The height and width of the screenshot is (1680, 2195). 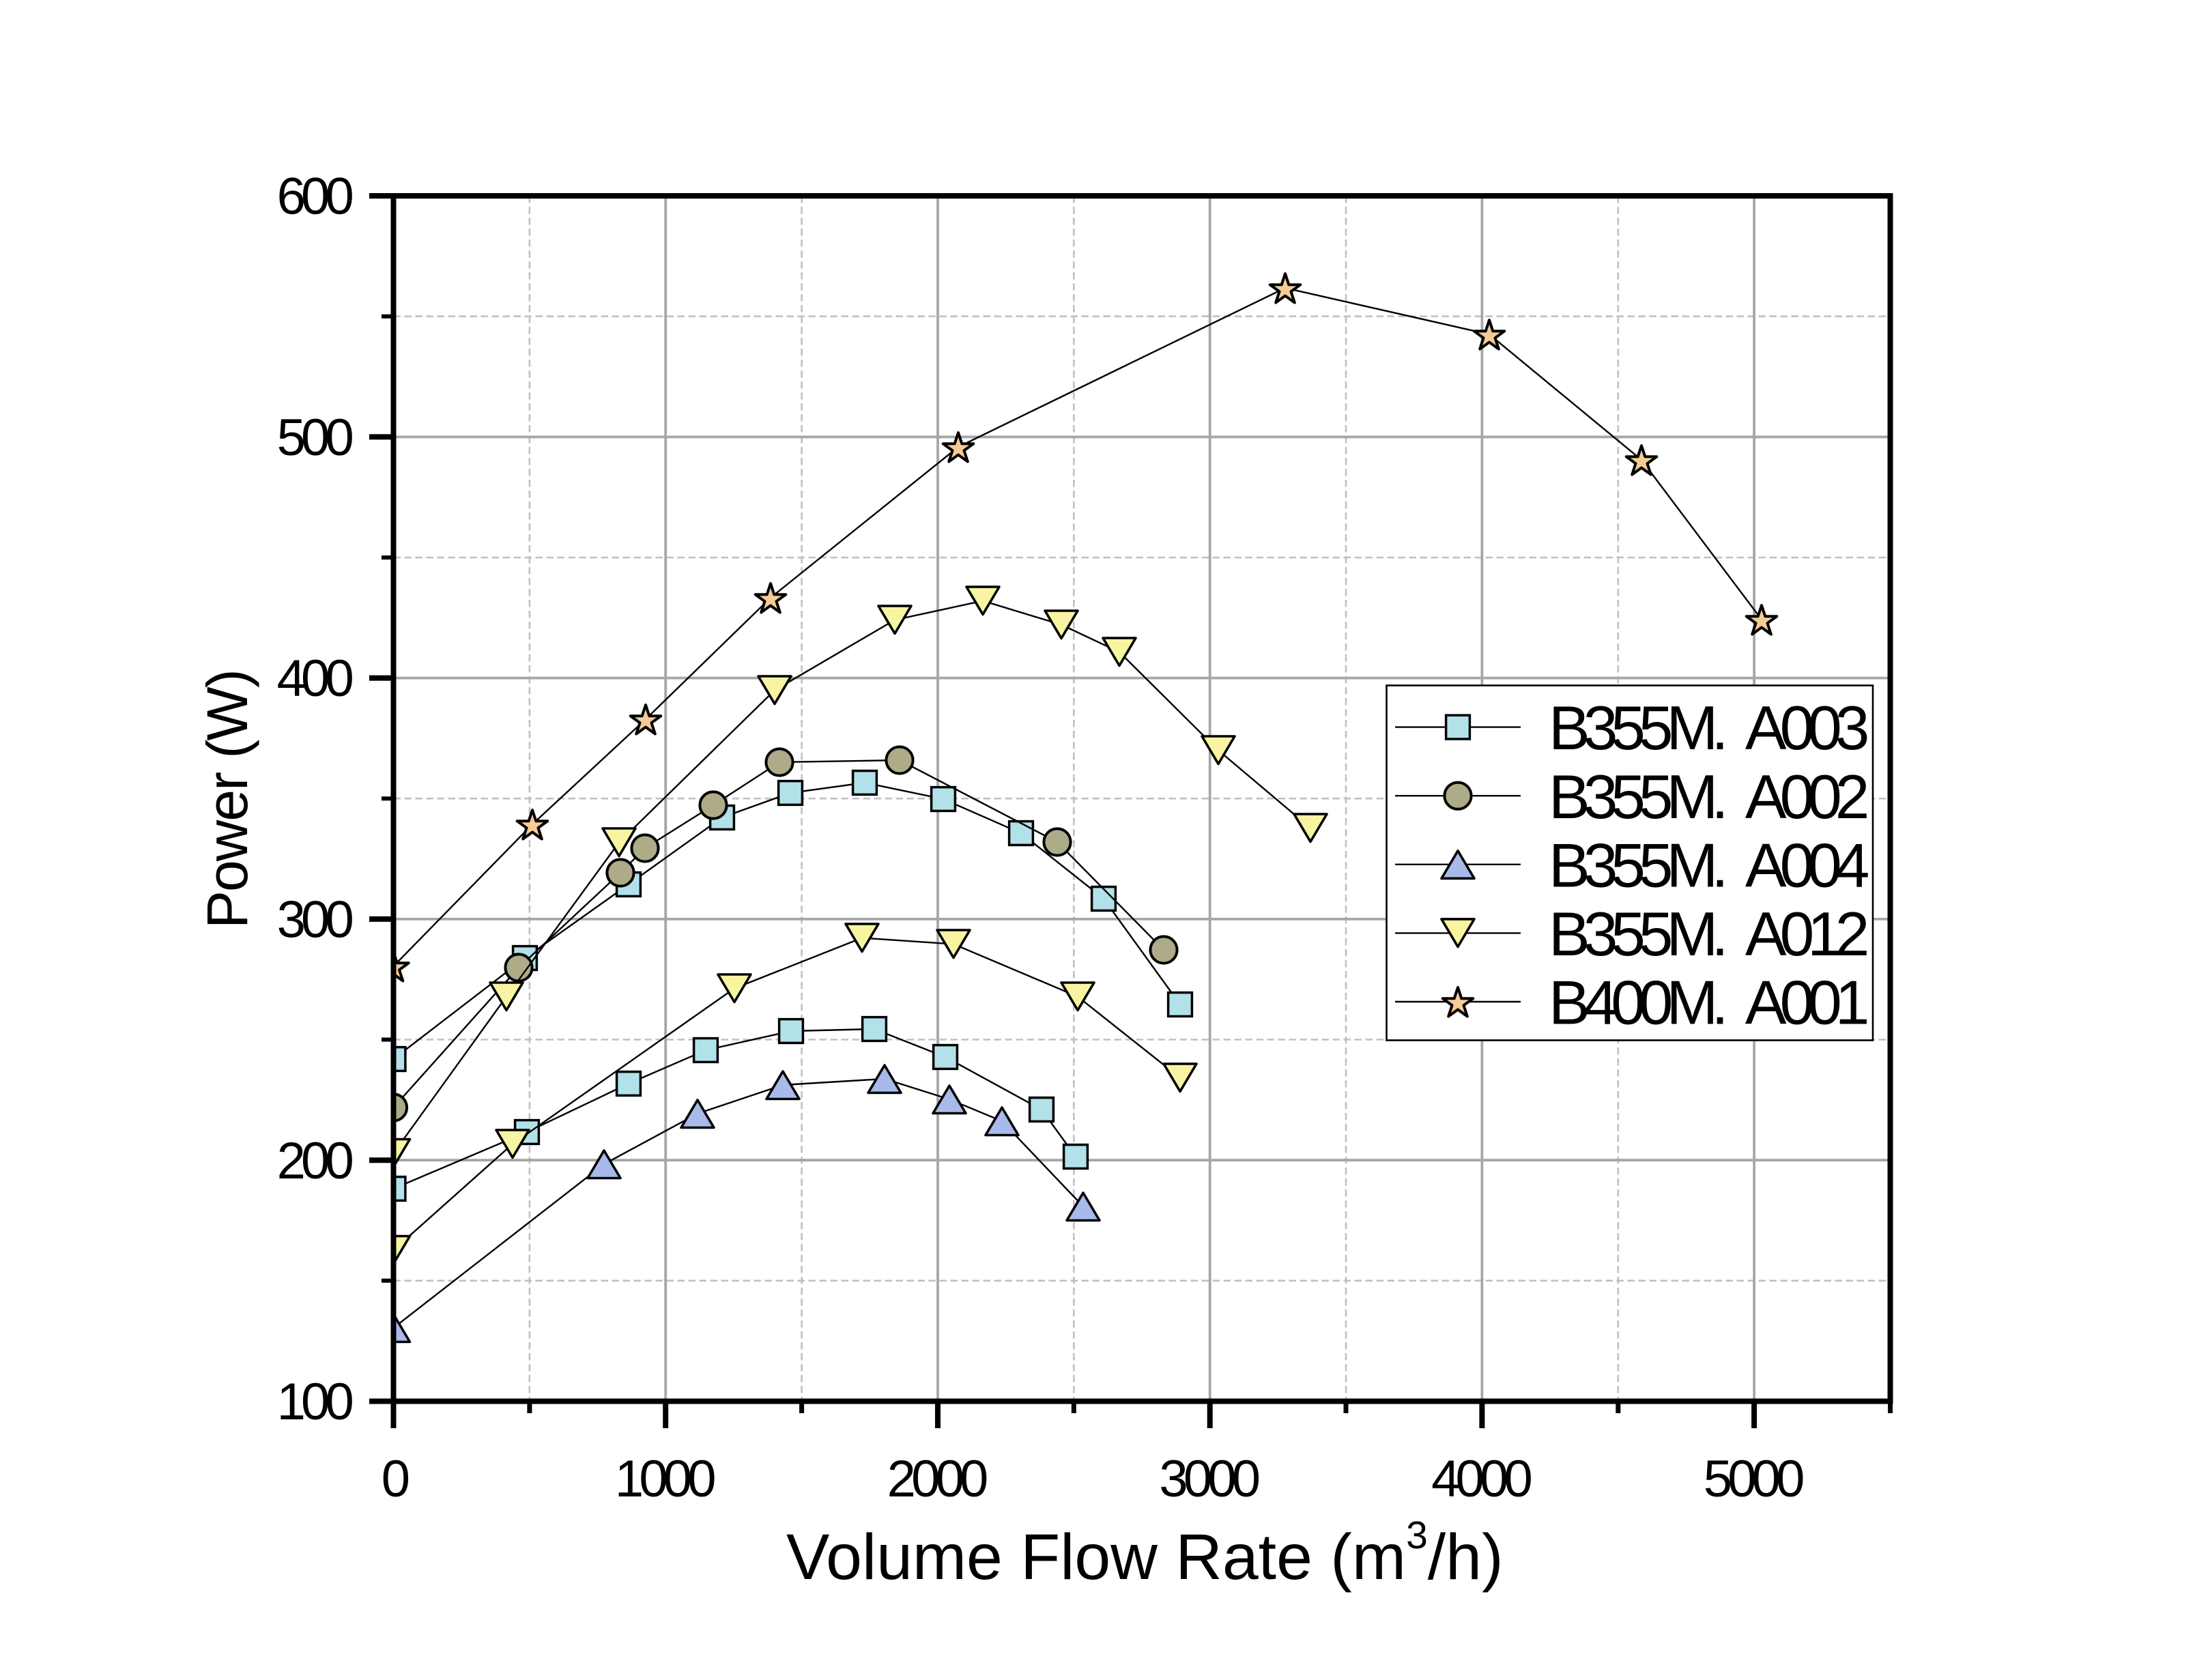 What do you see at coordinates (315, 1161) in the screenshot?
I see `svg-text: 200` at bounding box center [315, 1161].